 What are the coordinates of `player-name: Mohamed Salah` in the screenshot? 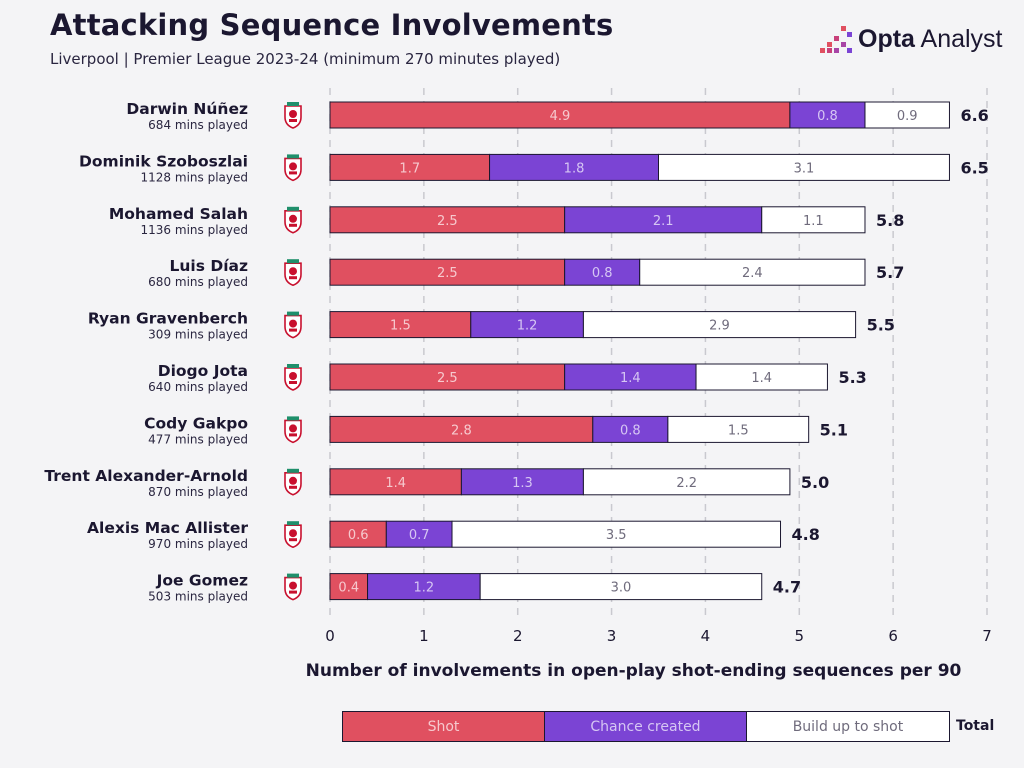 It's located at (178, 214).